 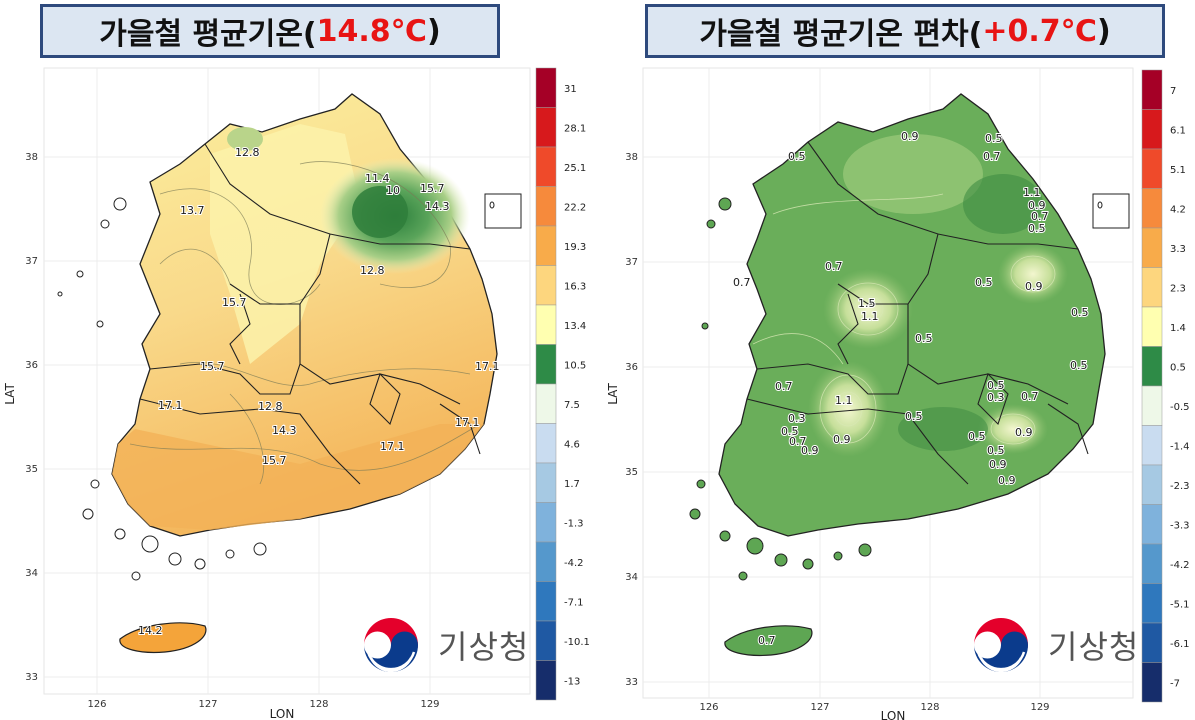 I want to click on legend-label: -7, so click(x=1175, y=683).